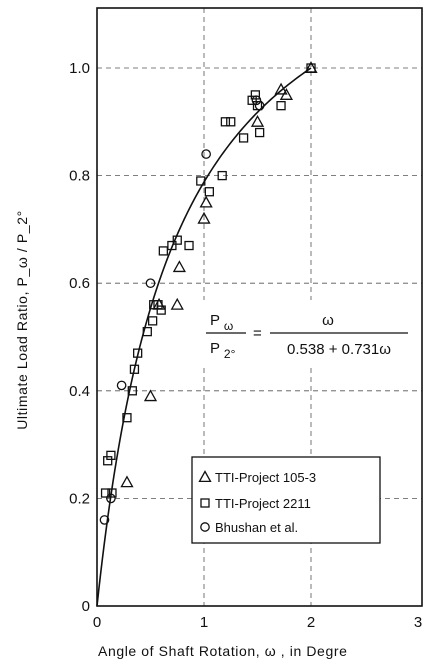  What do you see at coordinates (223, 350) in the screenshot?
I see `formula-lhs-den: P 2°` at bounding box center [223, 350].